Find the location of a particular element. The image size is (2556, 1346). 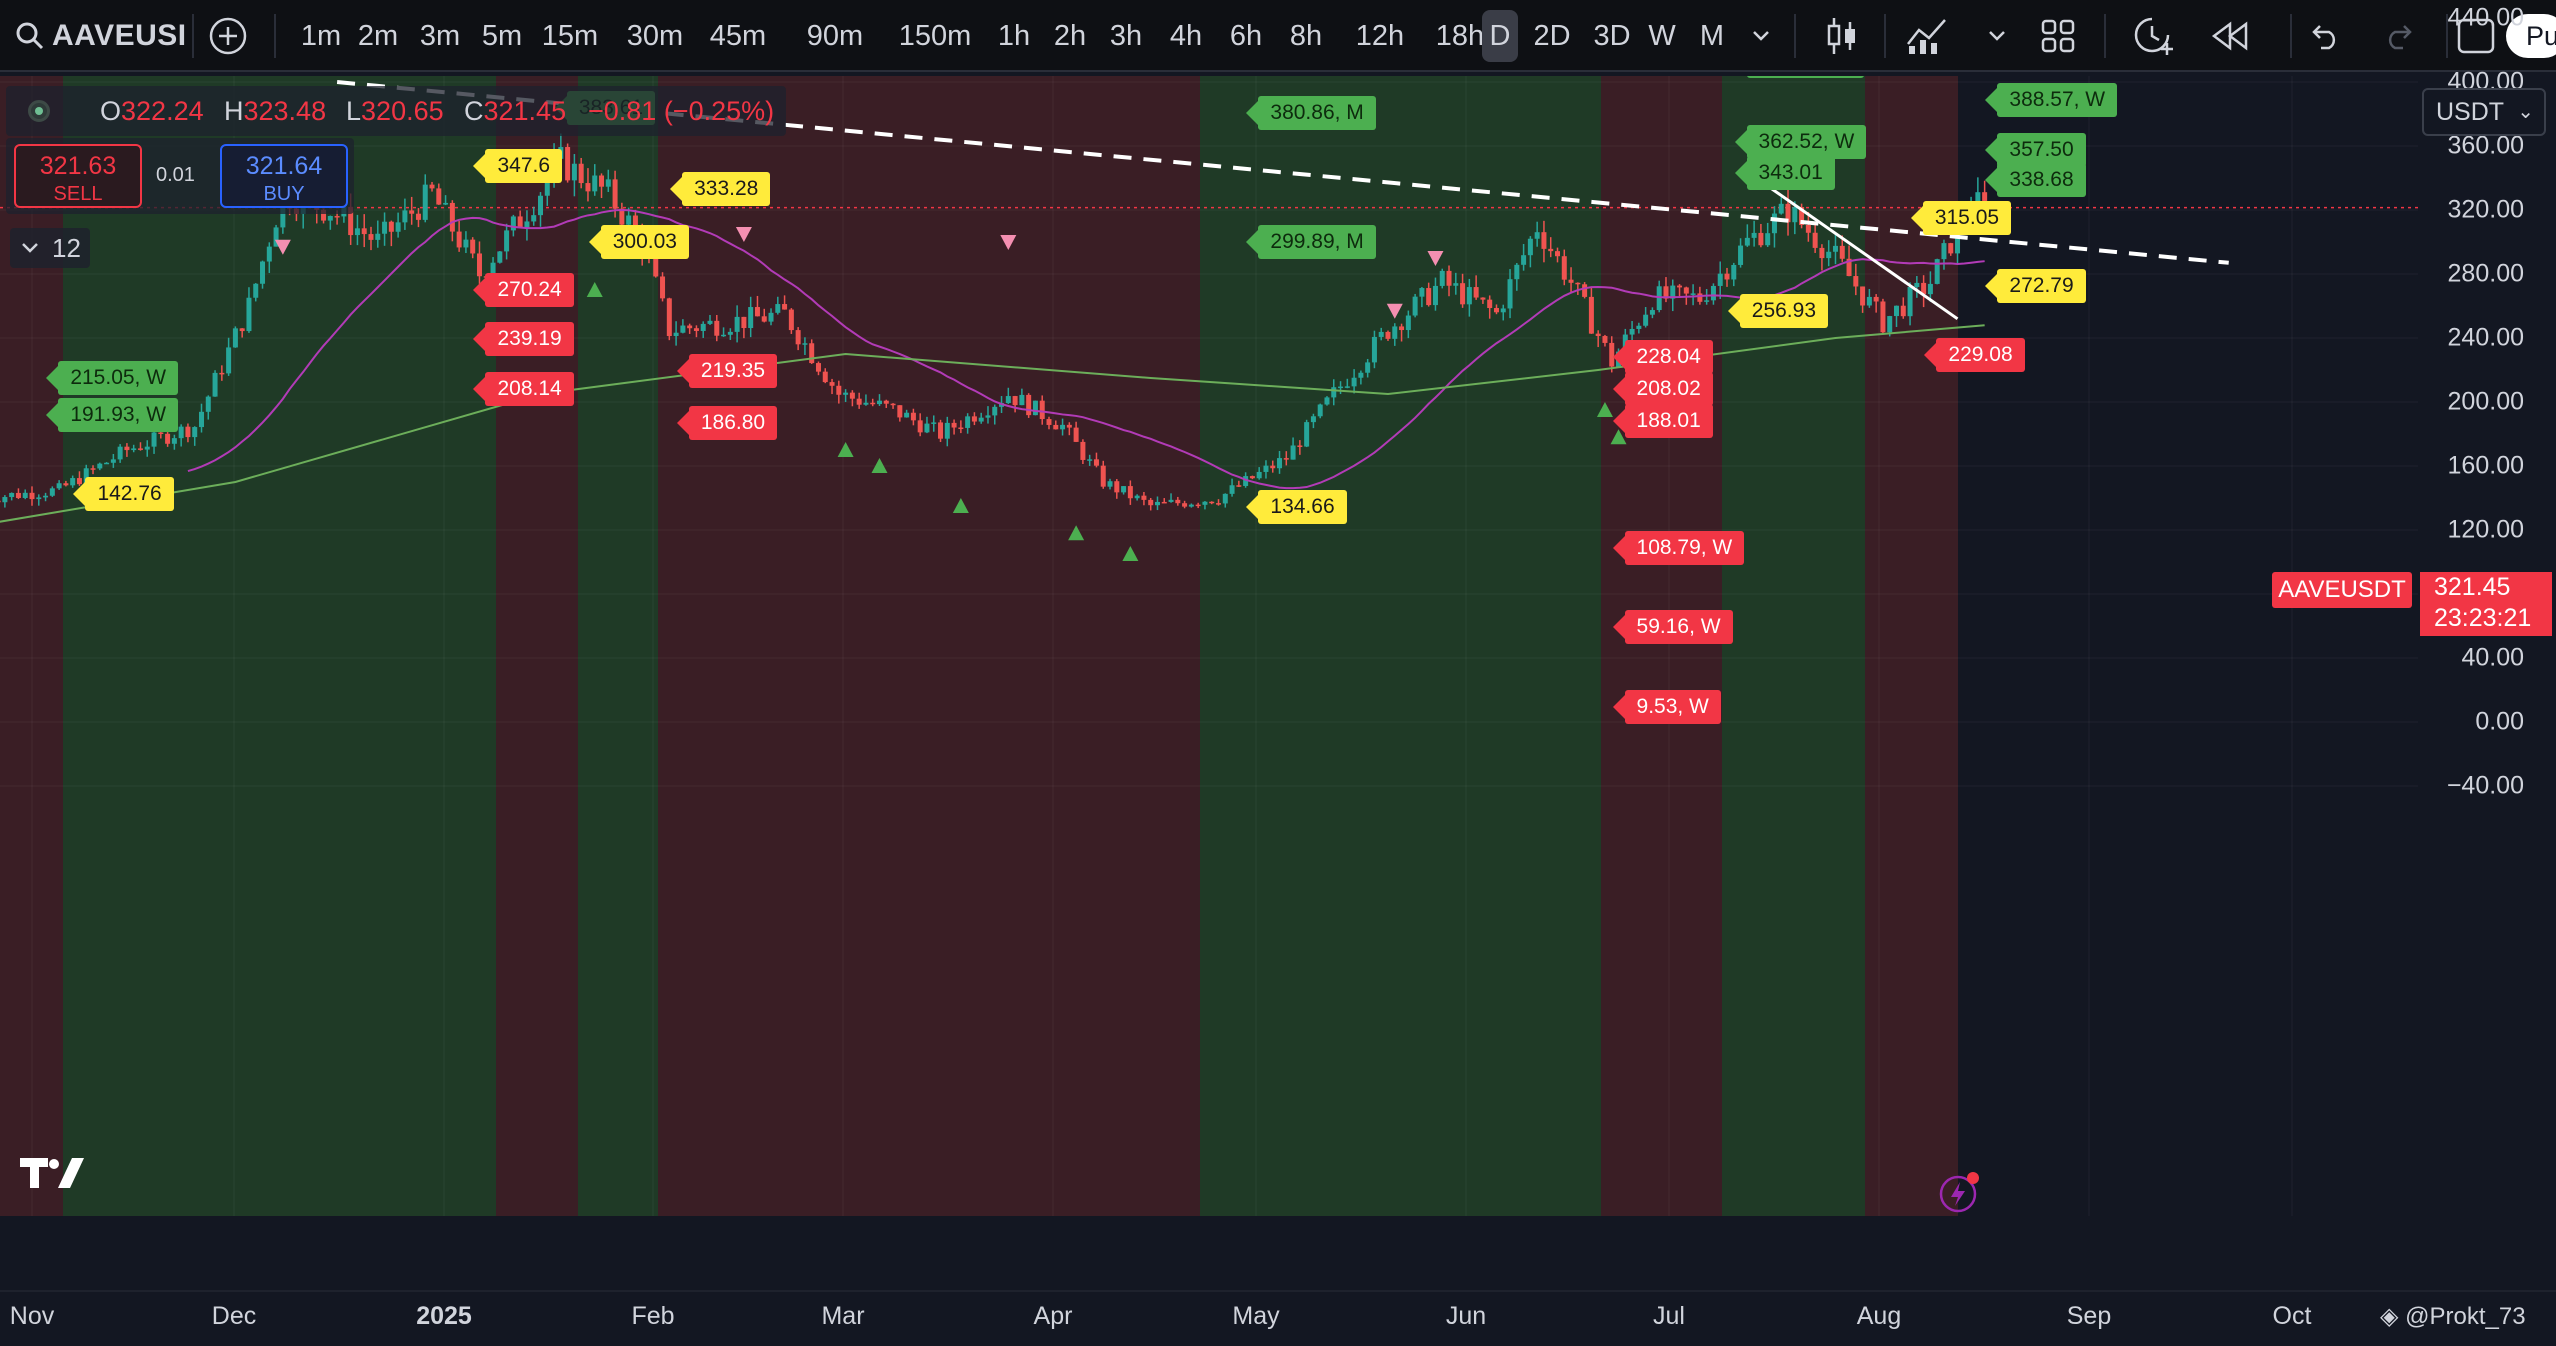

price-tick: −40.00 is located at coordinates (2485, 785).